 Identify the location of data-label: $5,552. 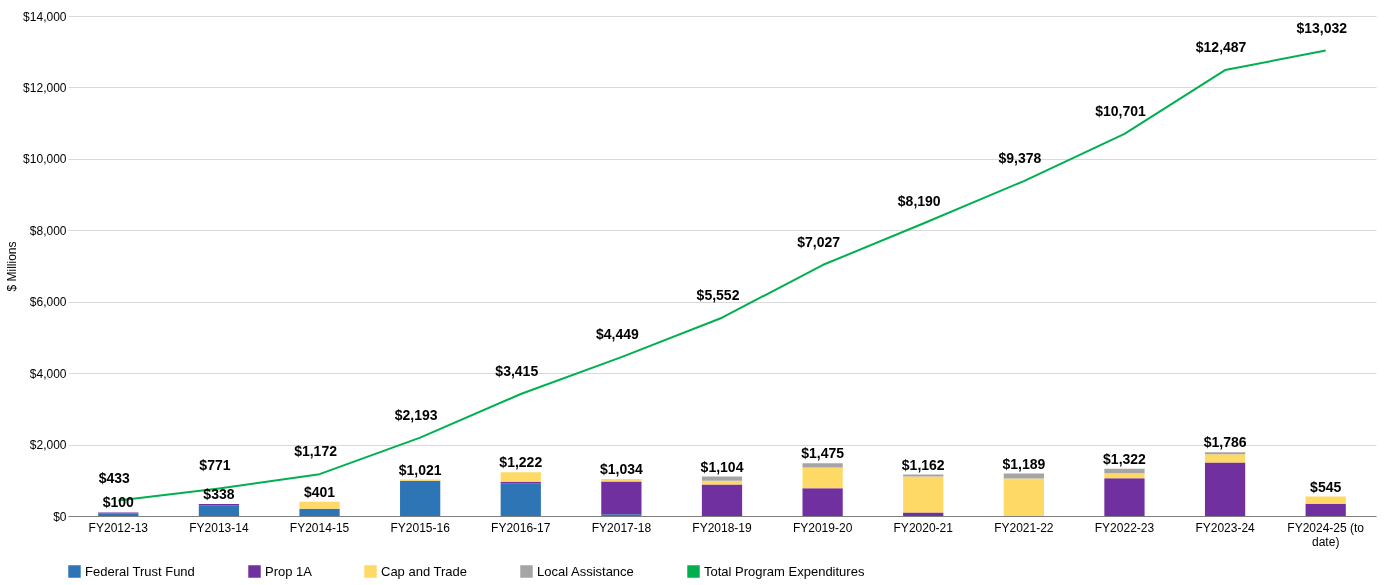
(718, 294).